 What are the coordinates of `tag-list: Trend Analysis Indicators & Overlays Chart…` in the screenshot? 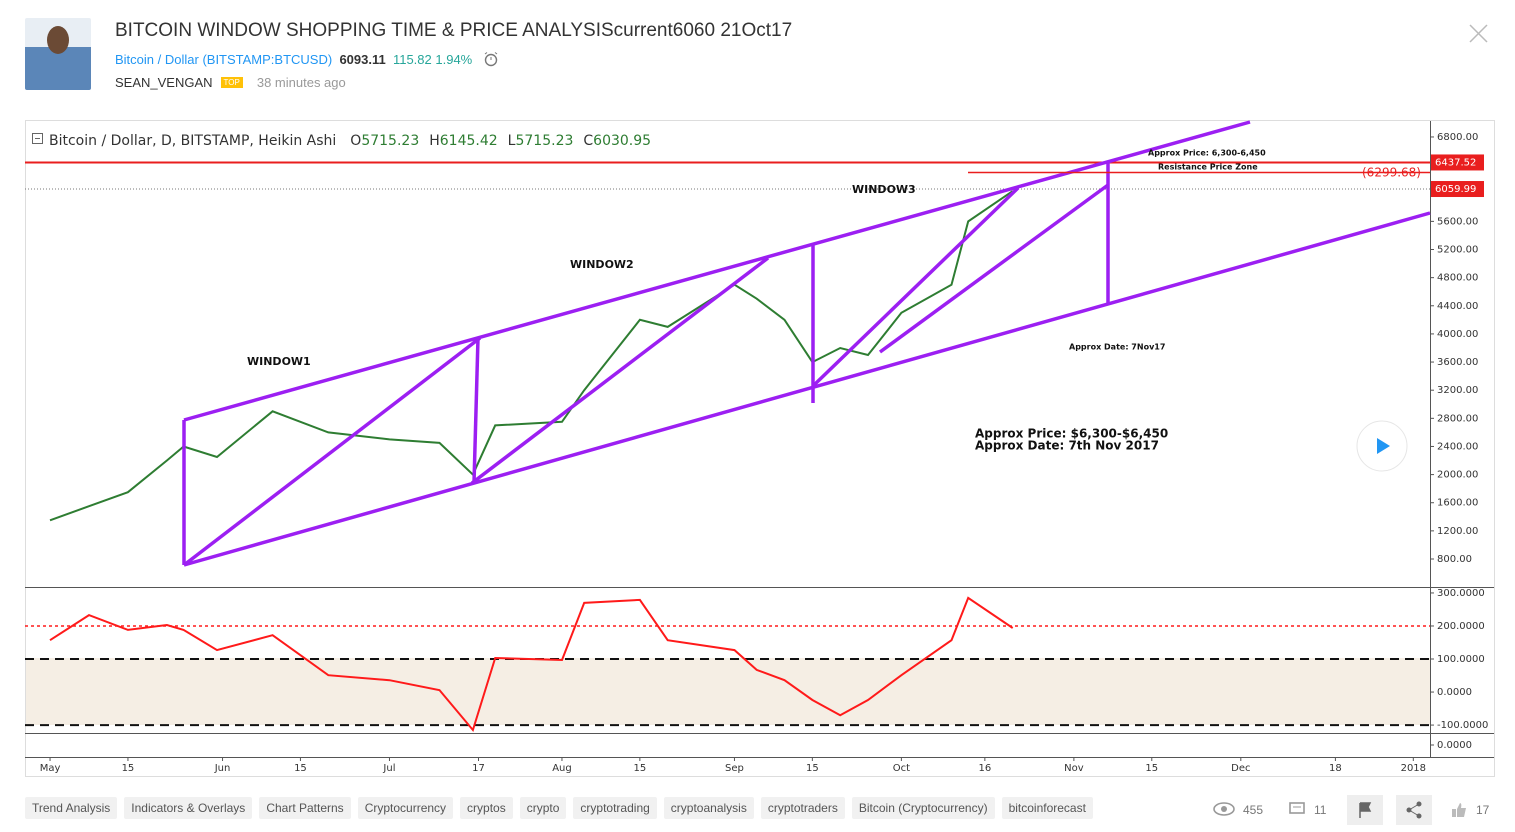 It's located at (559, 808).